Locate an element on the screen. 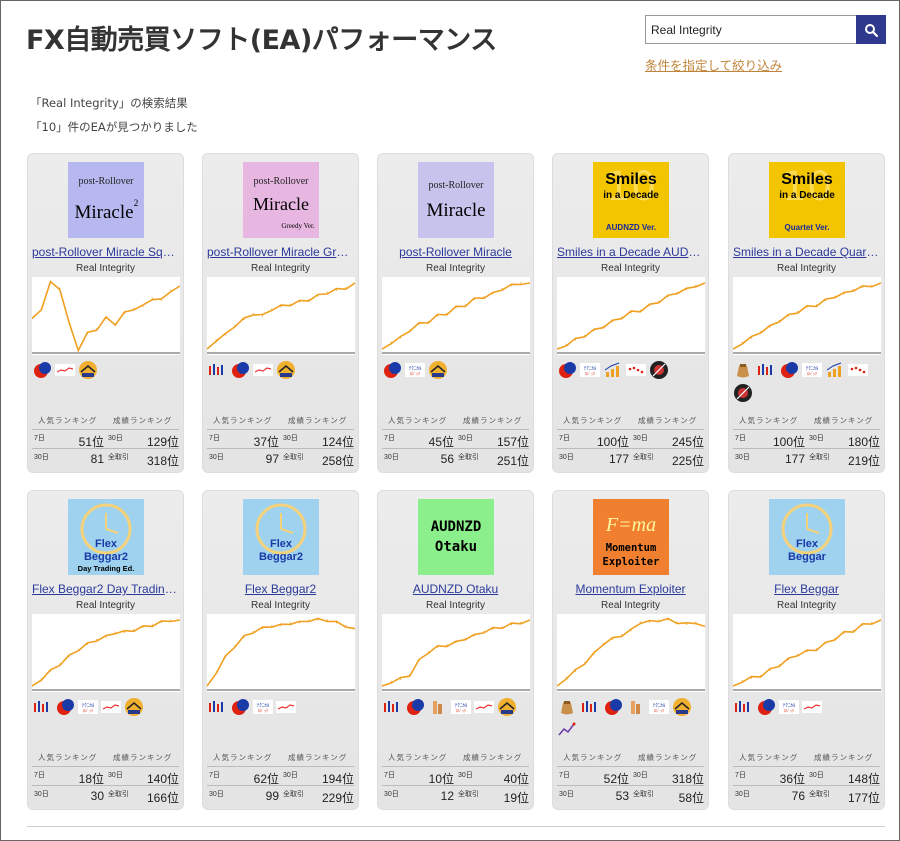  ea-name-link: Flex Beggar is located at coordinates (806, 589).